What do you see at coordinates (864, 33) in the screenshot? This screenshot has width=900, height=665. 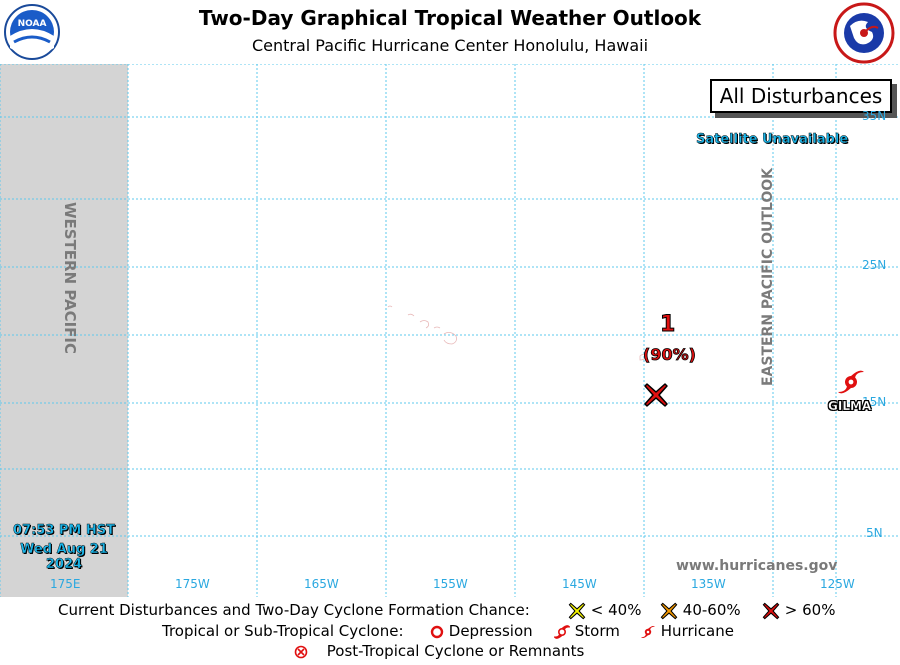 I see `national-weather-service-logo` at bounding box center [864, 33].